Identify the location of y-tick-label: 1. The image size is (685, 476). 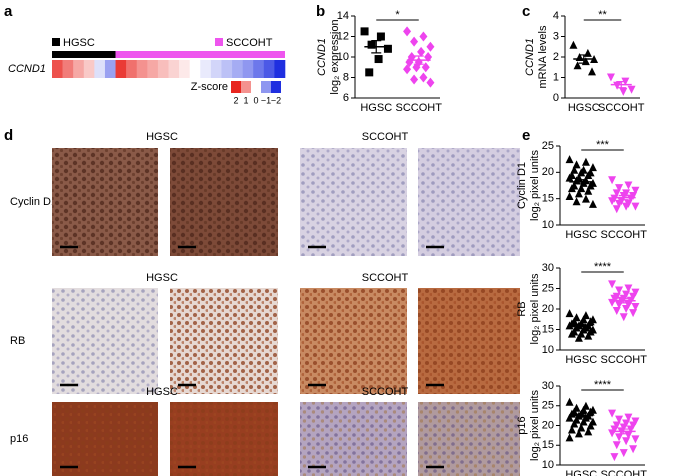
(556, 77).